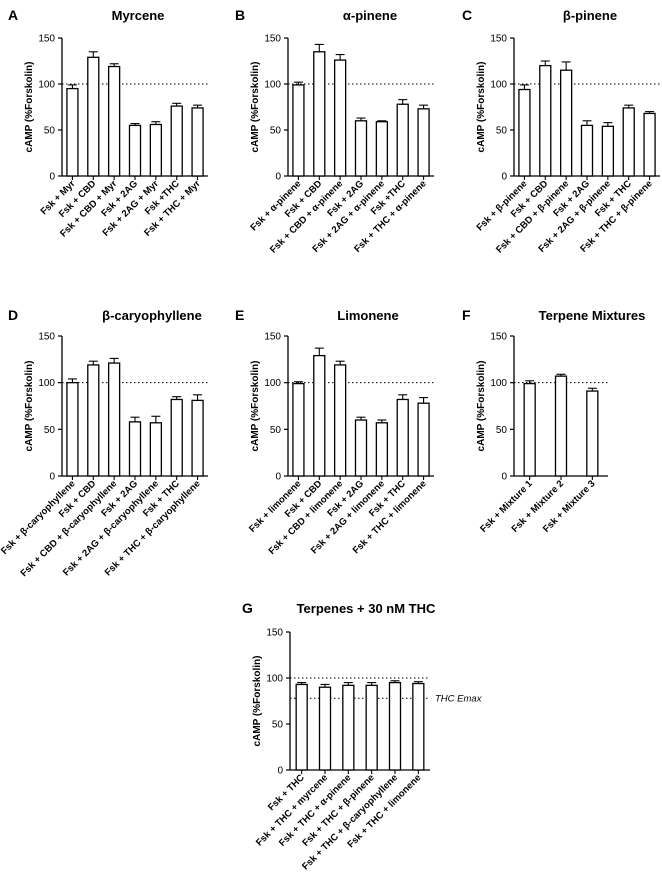 Image resolution: width=662 pixels, height=889 pixels. I want to click on panel-label-c: C, so click(467, 15).